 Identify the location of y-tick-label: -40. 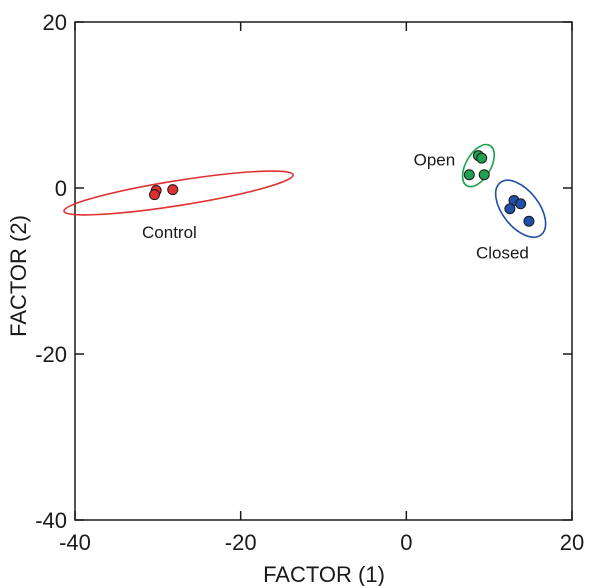
(51, 520).